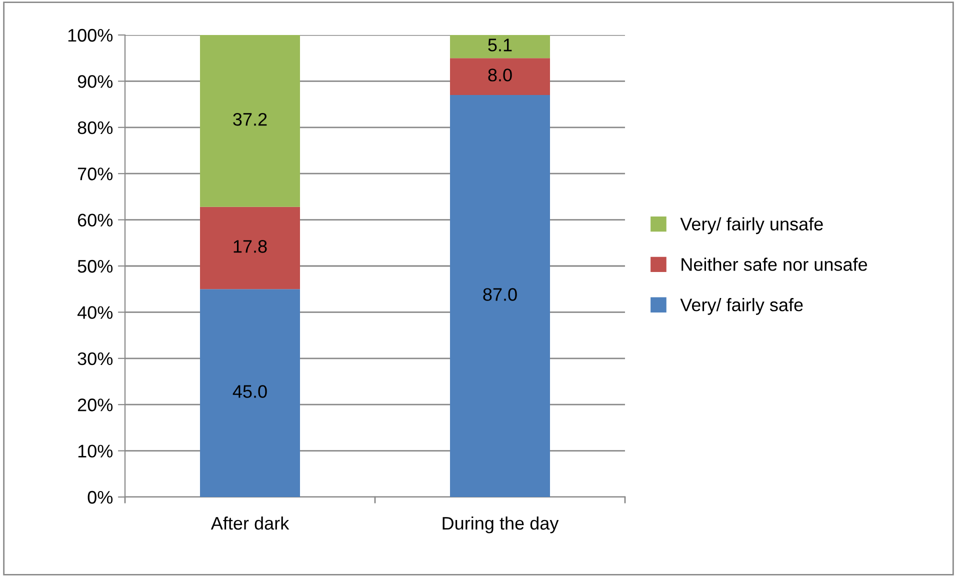  What do you see at coordinates (741, 306) in the screenshot?
I see `legend-label: Very/ fairly safe` at bounding box center [741, 306].